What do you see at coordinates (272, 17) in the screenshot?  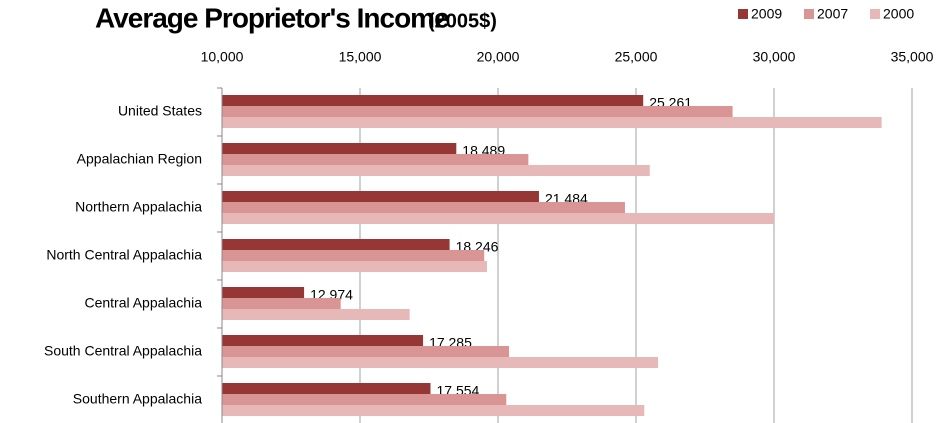 I see `chart-title: Average Proprietor's Income` at bounding box center [272, 17].